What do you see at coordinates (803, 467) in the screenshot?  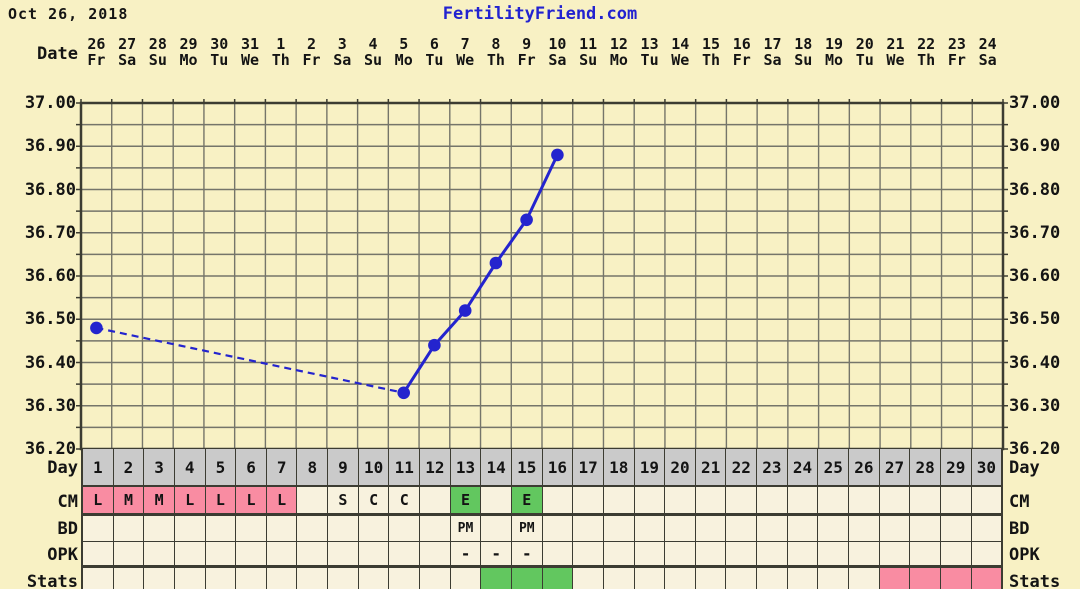 I see `day-cell-day-24: 24` at bounding box center [803, 467].